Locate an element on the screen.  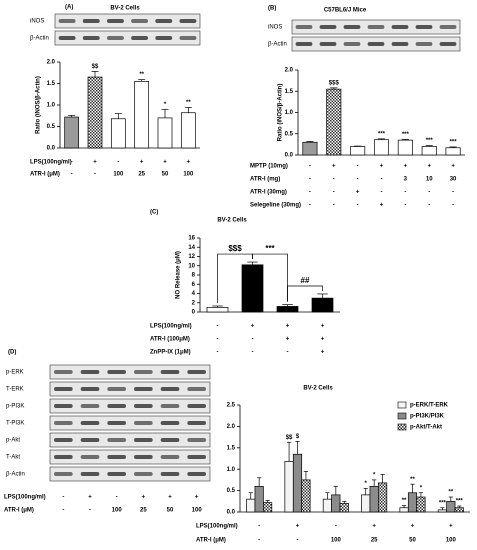
y-tick-label: 2.5 is located at coordinates (231, 406).